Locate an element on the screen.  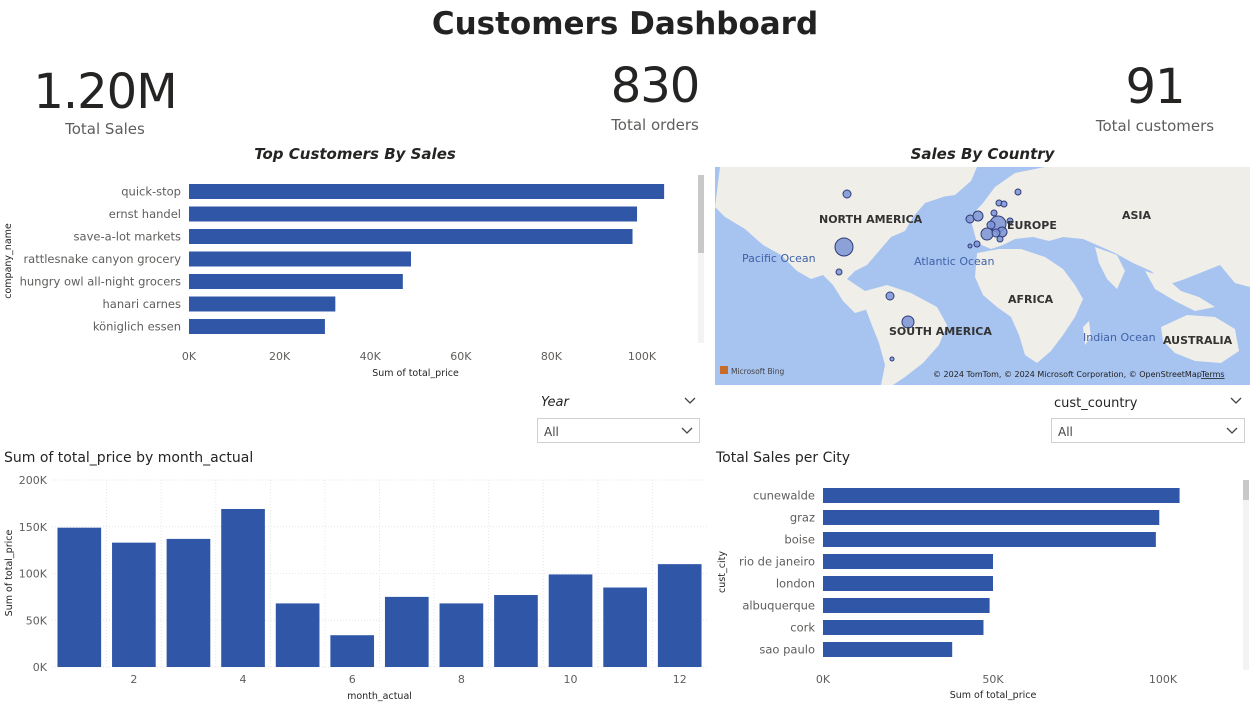
map-label-africa: AFRICA is located at coordinates (1031, 299).